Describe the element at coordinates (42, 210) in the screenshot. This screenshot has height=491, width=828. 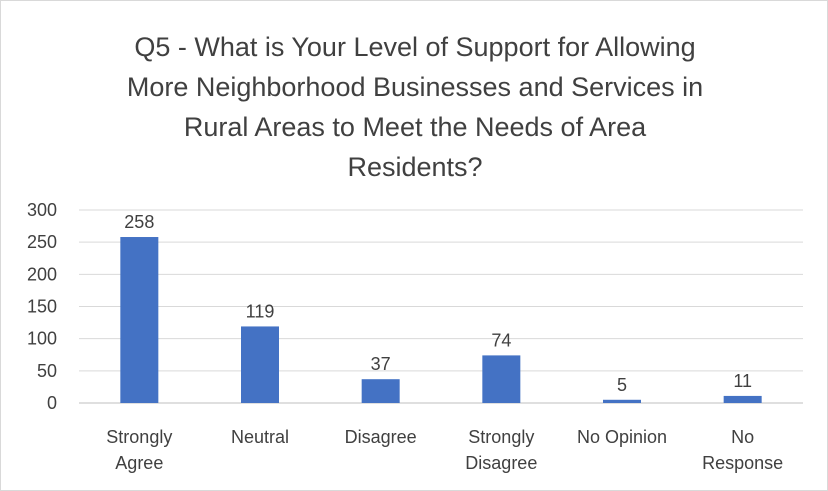
I see `y-tick-label: 300` at that location.